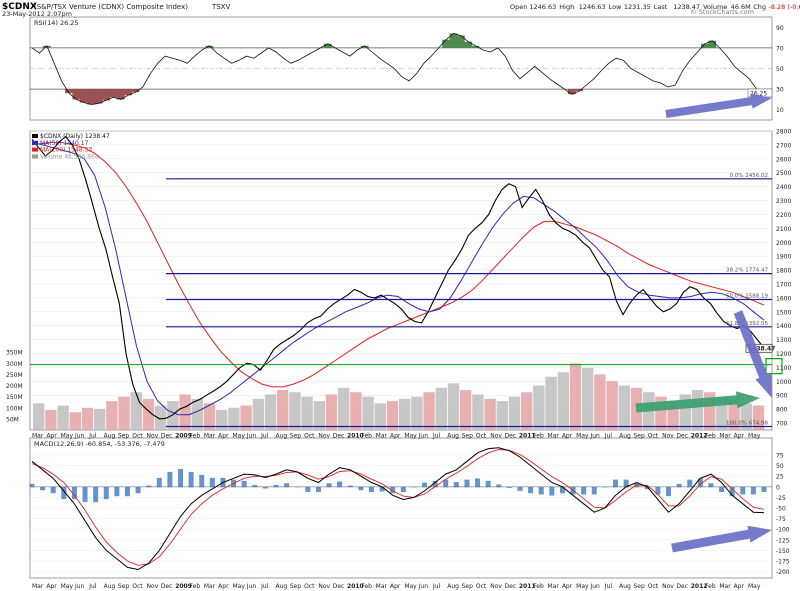  Describe the element at coordinates (780, 477) in the screenshot. I see `macd-tick-label: 25` at that location.